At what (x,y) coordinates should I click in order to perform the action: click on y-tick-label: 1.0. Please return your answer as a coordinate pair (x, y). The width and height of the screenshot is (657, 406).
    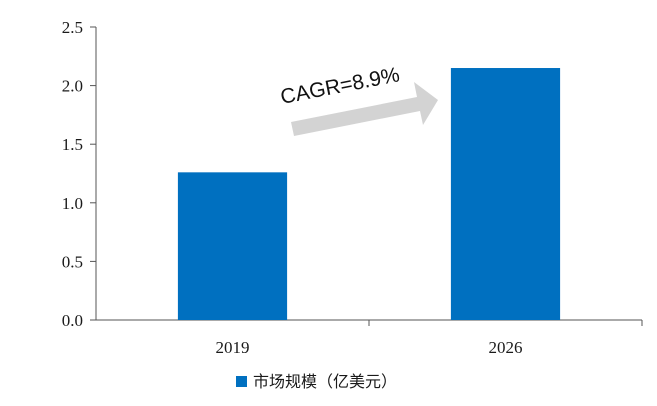
    Looking at the image, I should click on (72, 203).